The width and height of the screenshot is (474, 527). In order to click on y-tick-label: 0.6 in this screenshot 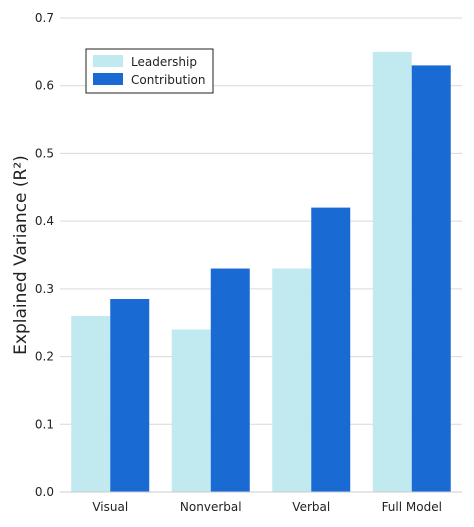, I will do `click(44, 86)`.